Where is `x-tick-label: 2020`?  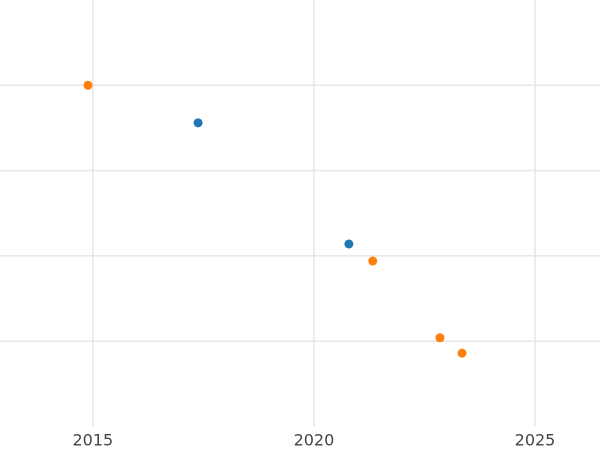 x-tick-label: 2020 is located at coordinates (314, 440).